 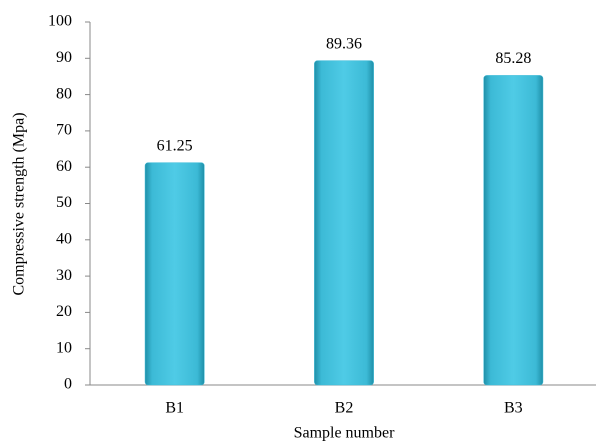 What do you see at coordinates (64, 238) in the screenshot?
I see `y-tick-label: 40` at bounding box center [64, 238].